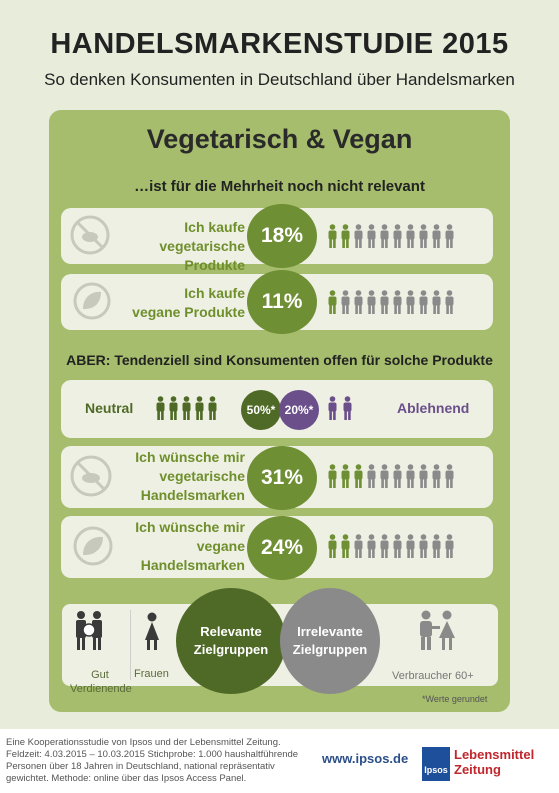  I want to click on row-text: Ich kaufe vegane Produkte, so click(183, 303).